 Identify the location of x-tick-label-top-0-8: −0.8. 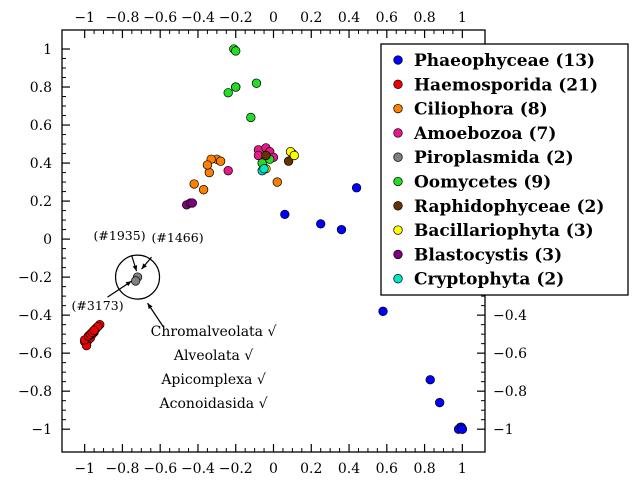
(122, 18).